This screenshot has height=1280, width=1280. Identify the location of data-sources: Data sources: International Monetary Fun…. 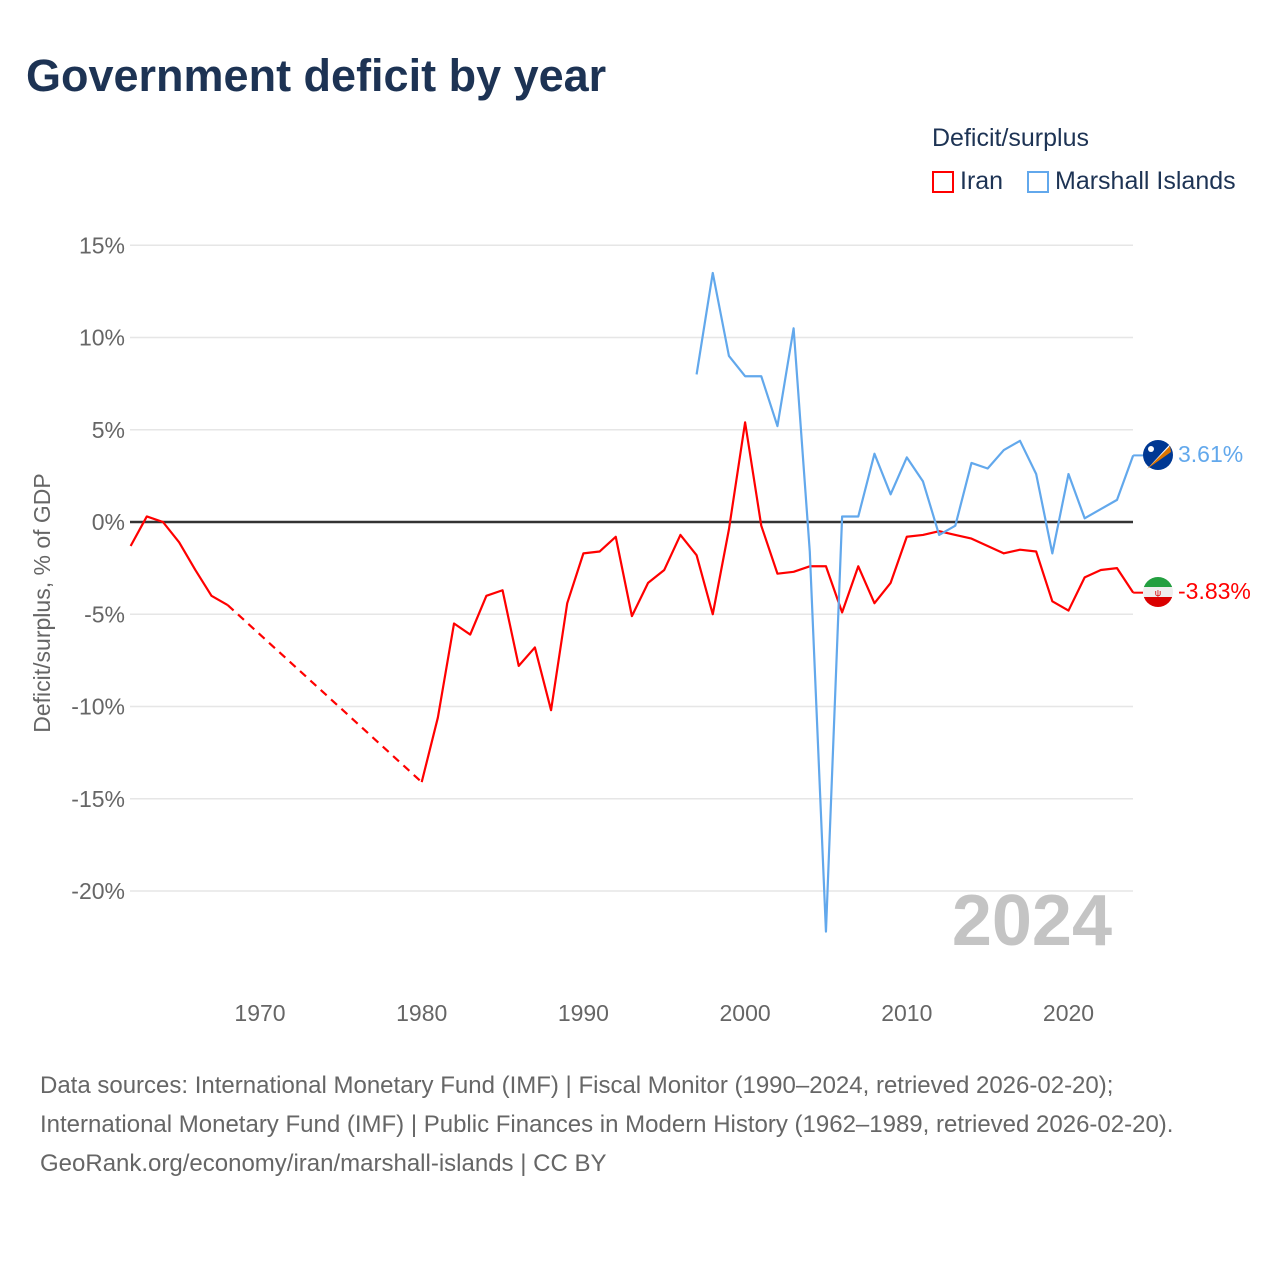
(607, 1105).